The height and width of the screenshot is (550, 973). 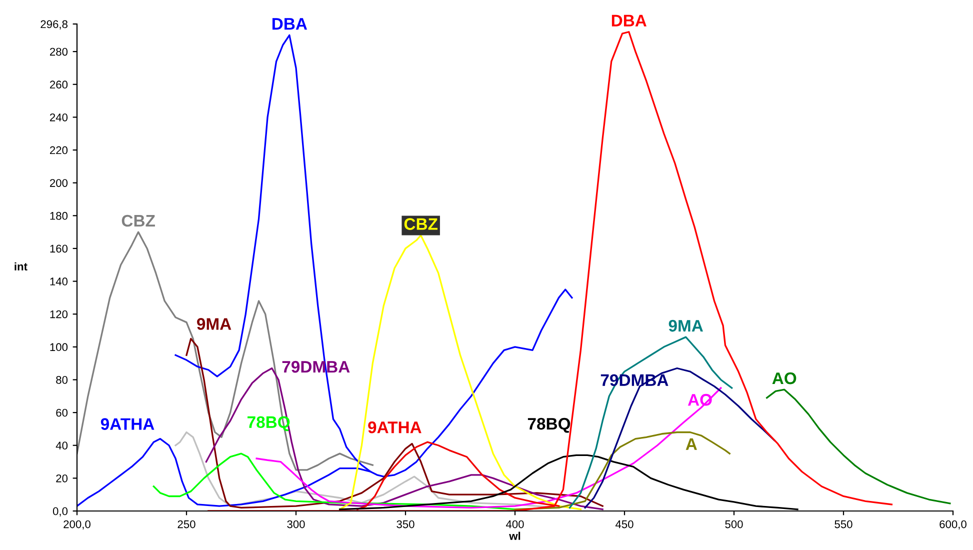 I want to click on y-tick-label: 60, so click(x=62, y=412).